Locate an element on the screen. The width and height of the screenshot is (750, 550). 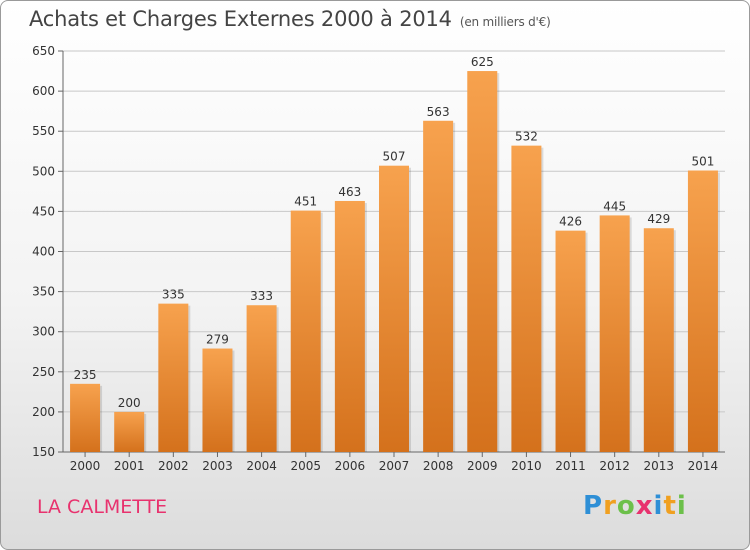
bar-2006 is located at coordinates (349, 326).